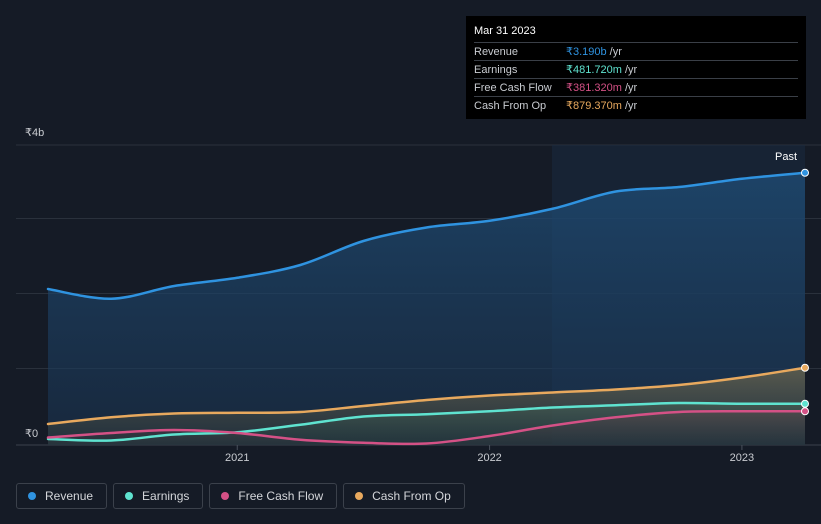 This screenshot has height=524, width=821. I want to click on revenue-end-point, so click(805, 172).